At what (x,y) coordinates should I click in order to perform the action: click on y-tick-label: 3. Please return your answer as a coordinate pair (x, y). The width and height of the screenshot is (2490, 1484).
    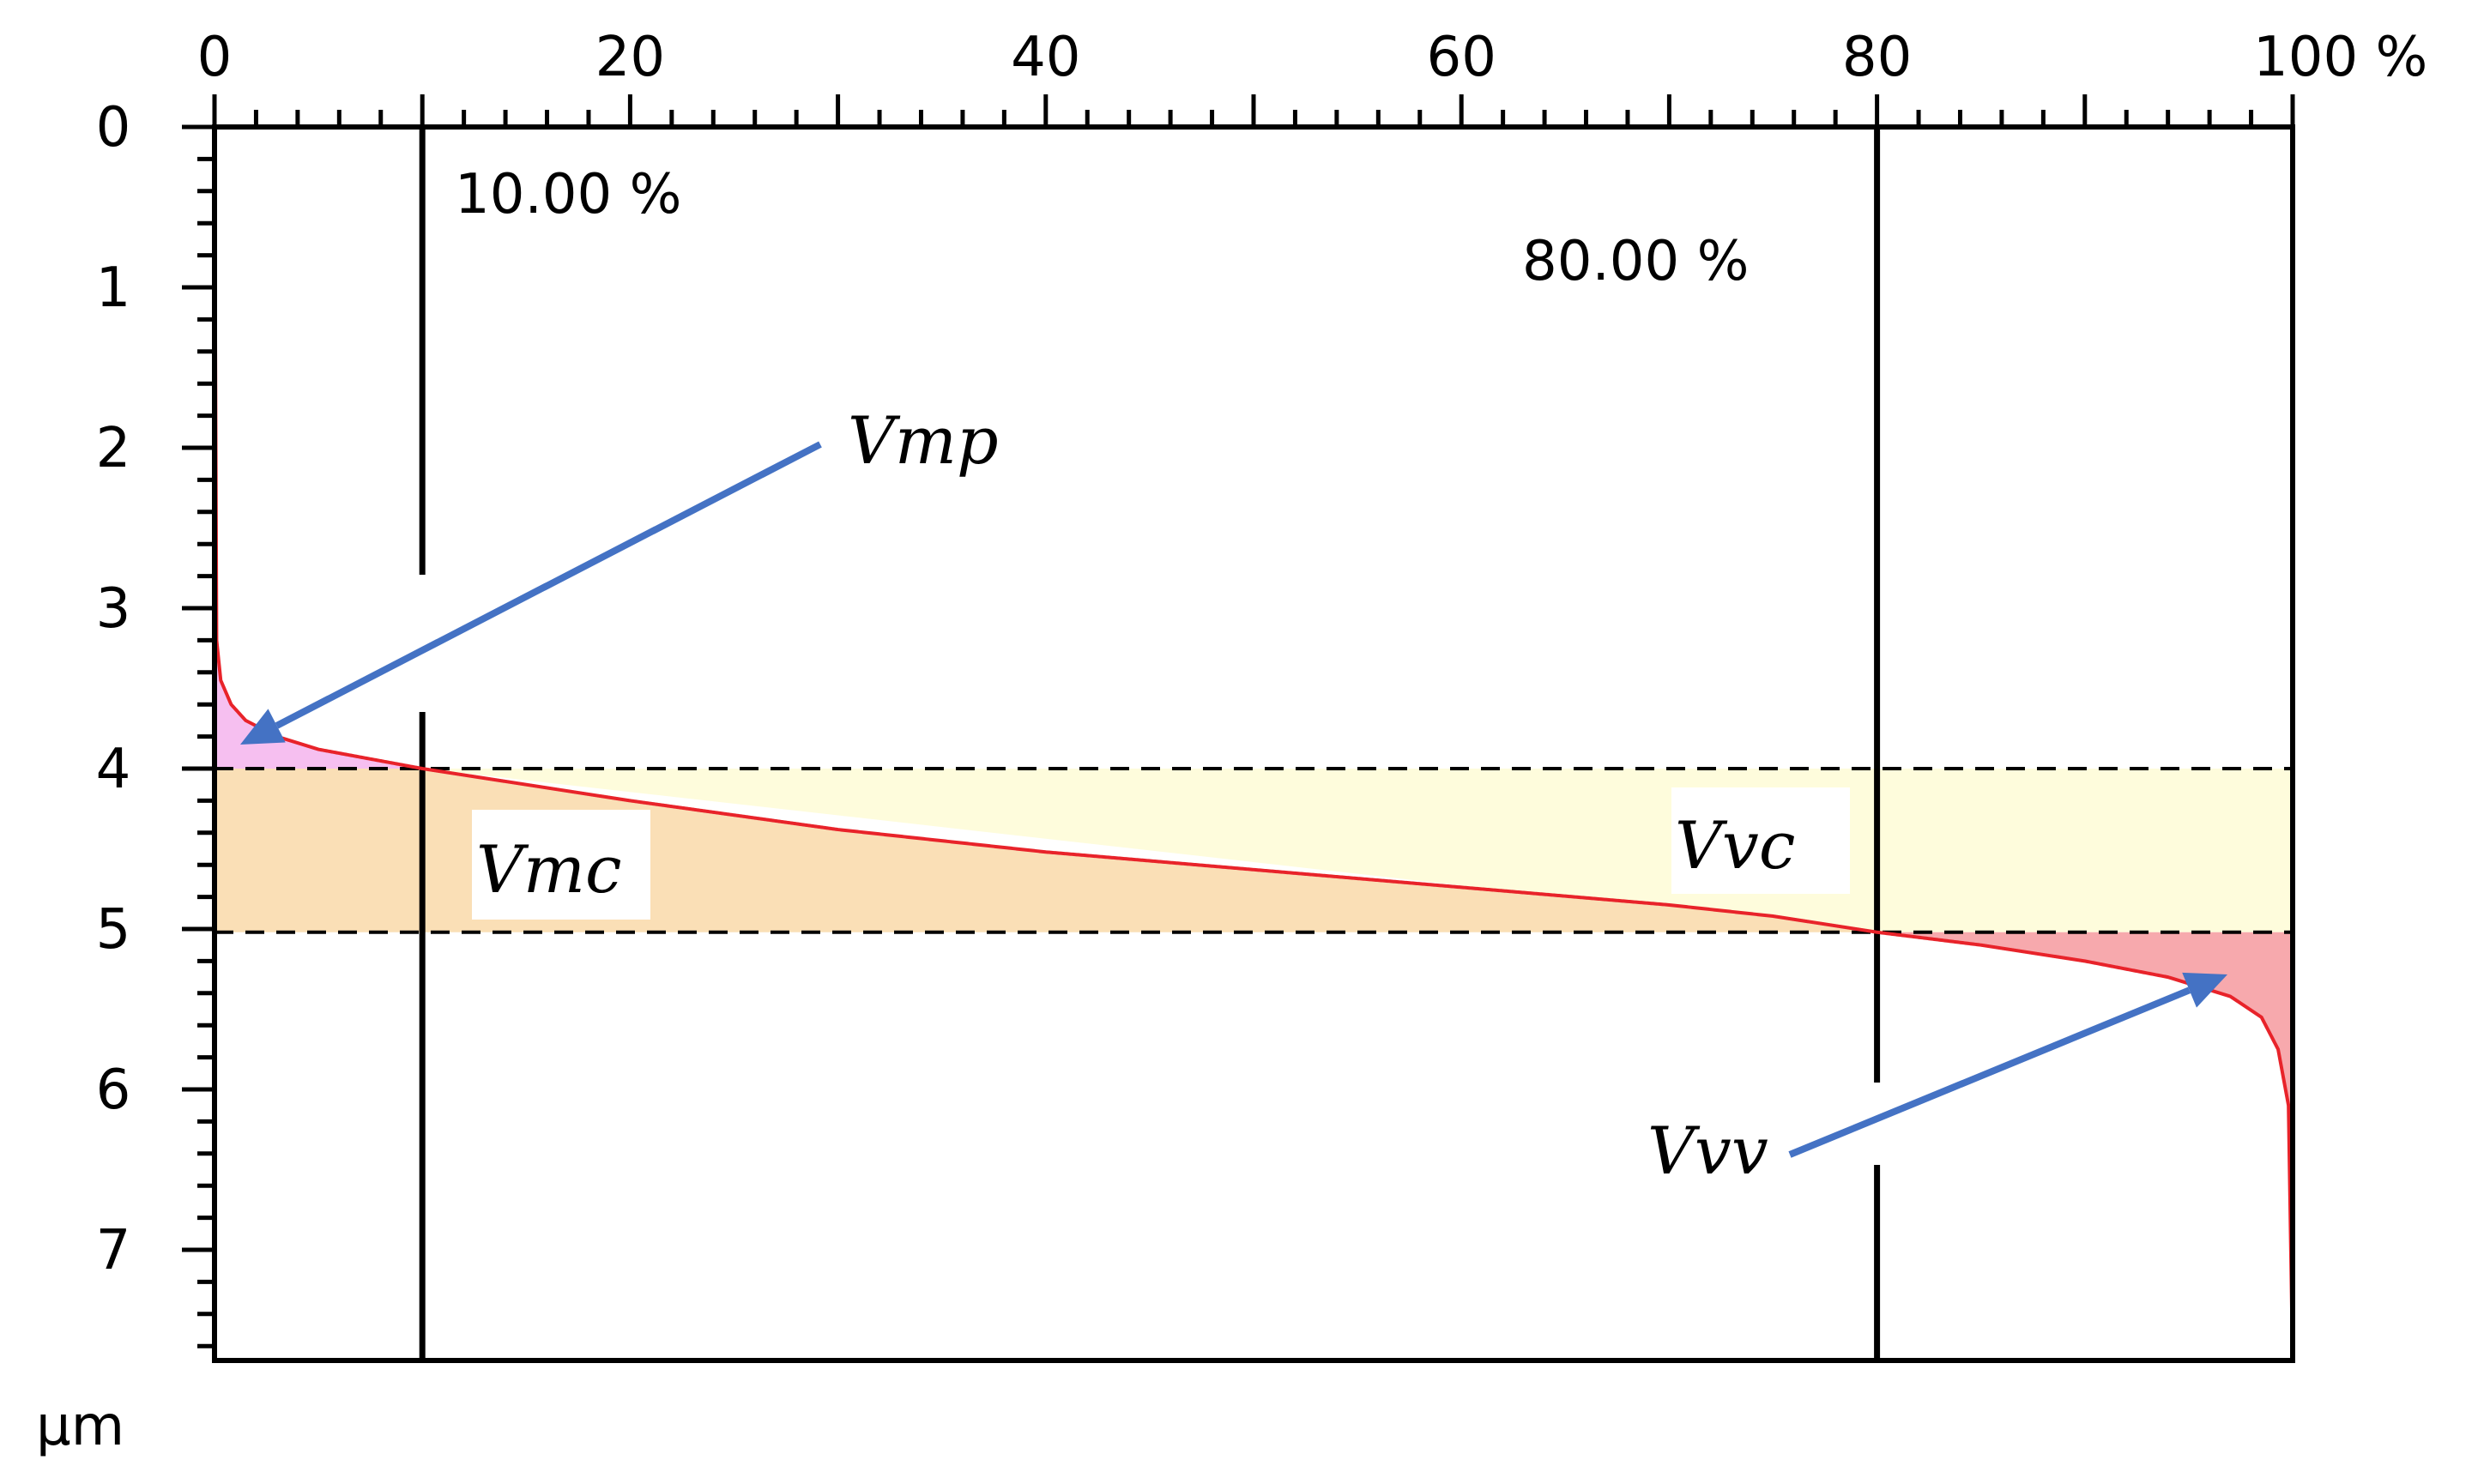
    Looking at the image, I should click on (113, 609).